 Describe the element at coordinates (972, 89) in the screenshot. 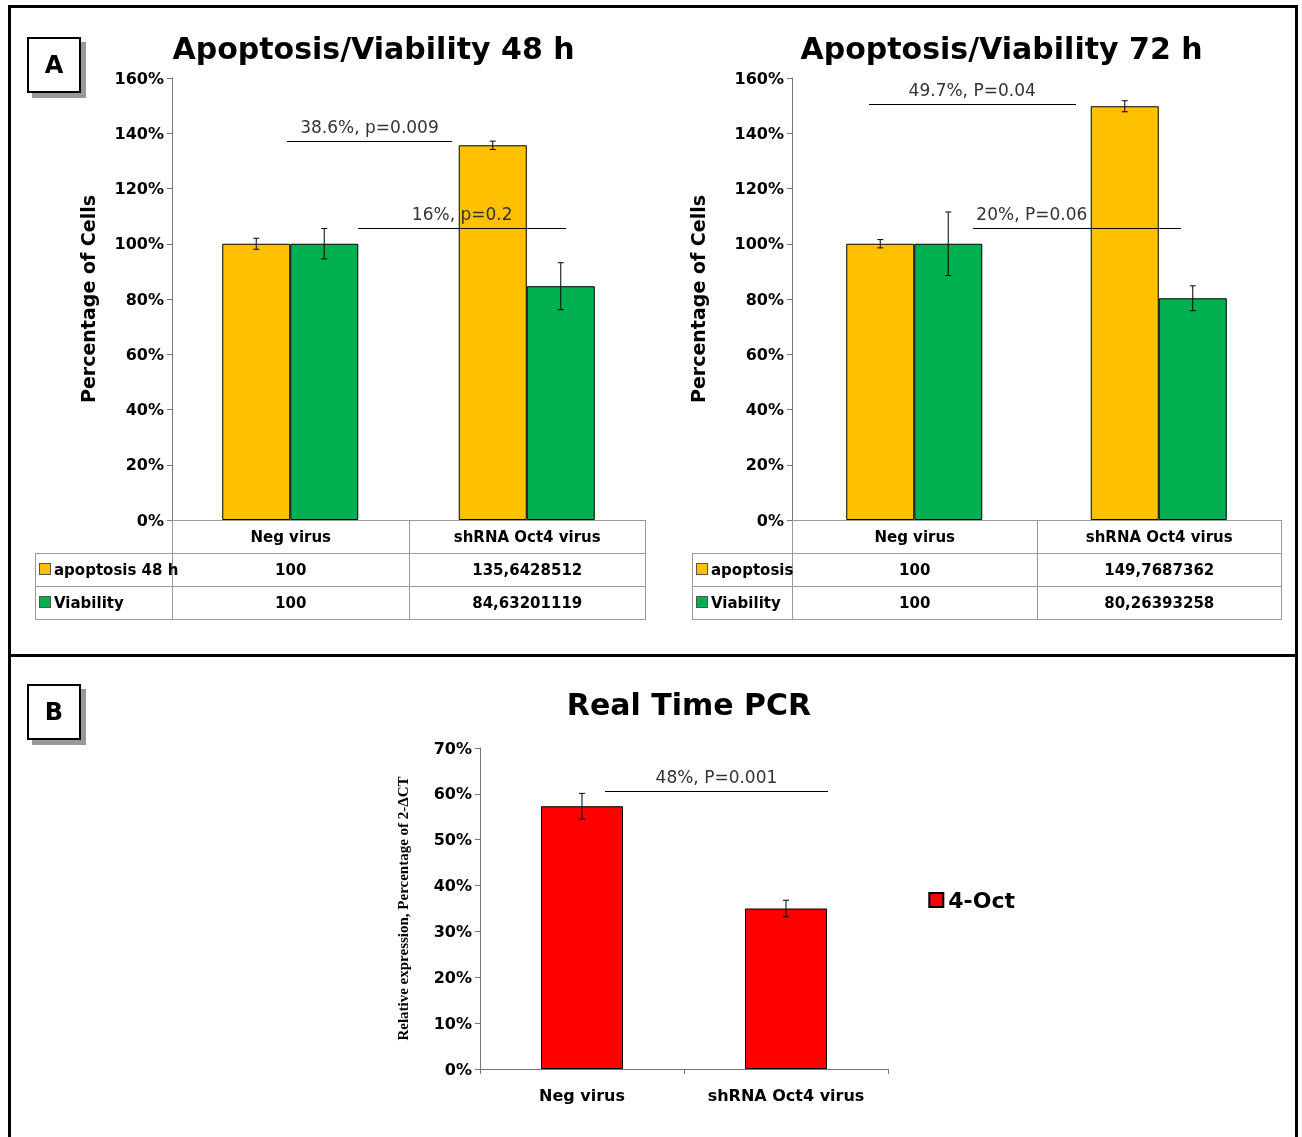

I see `annotation: 49.7%, P=0.04` at that location.